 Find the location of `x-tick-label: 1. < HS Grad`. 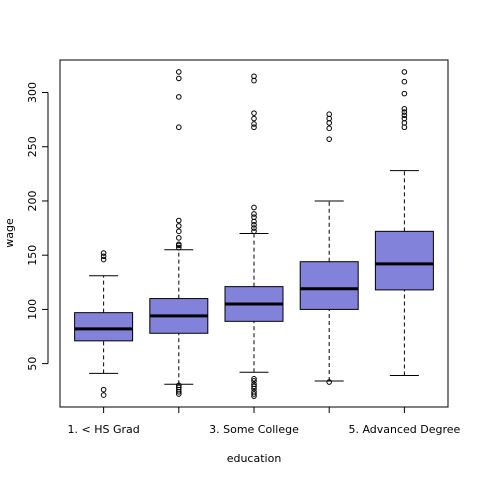

x-tick-label: 1. < HS Grad is located at coordinates (103, 429).